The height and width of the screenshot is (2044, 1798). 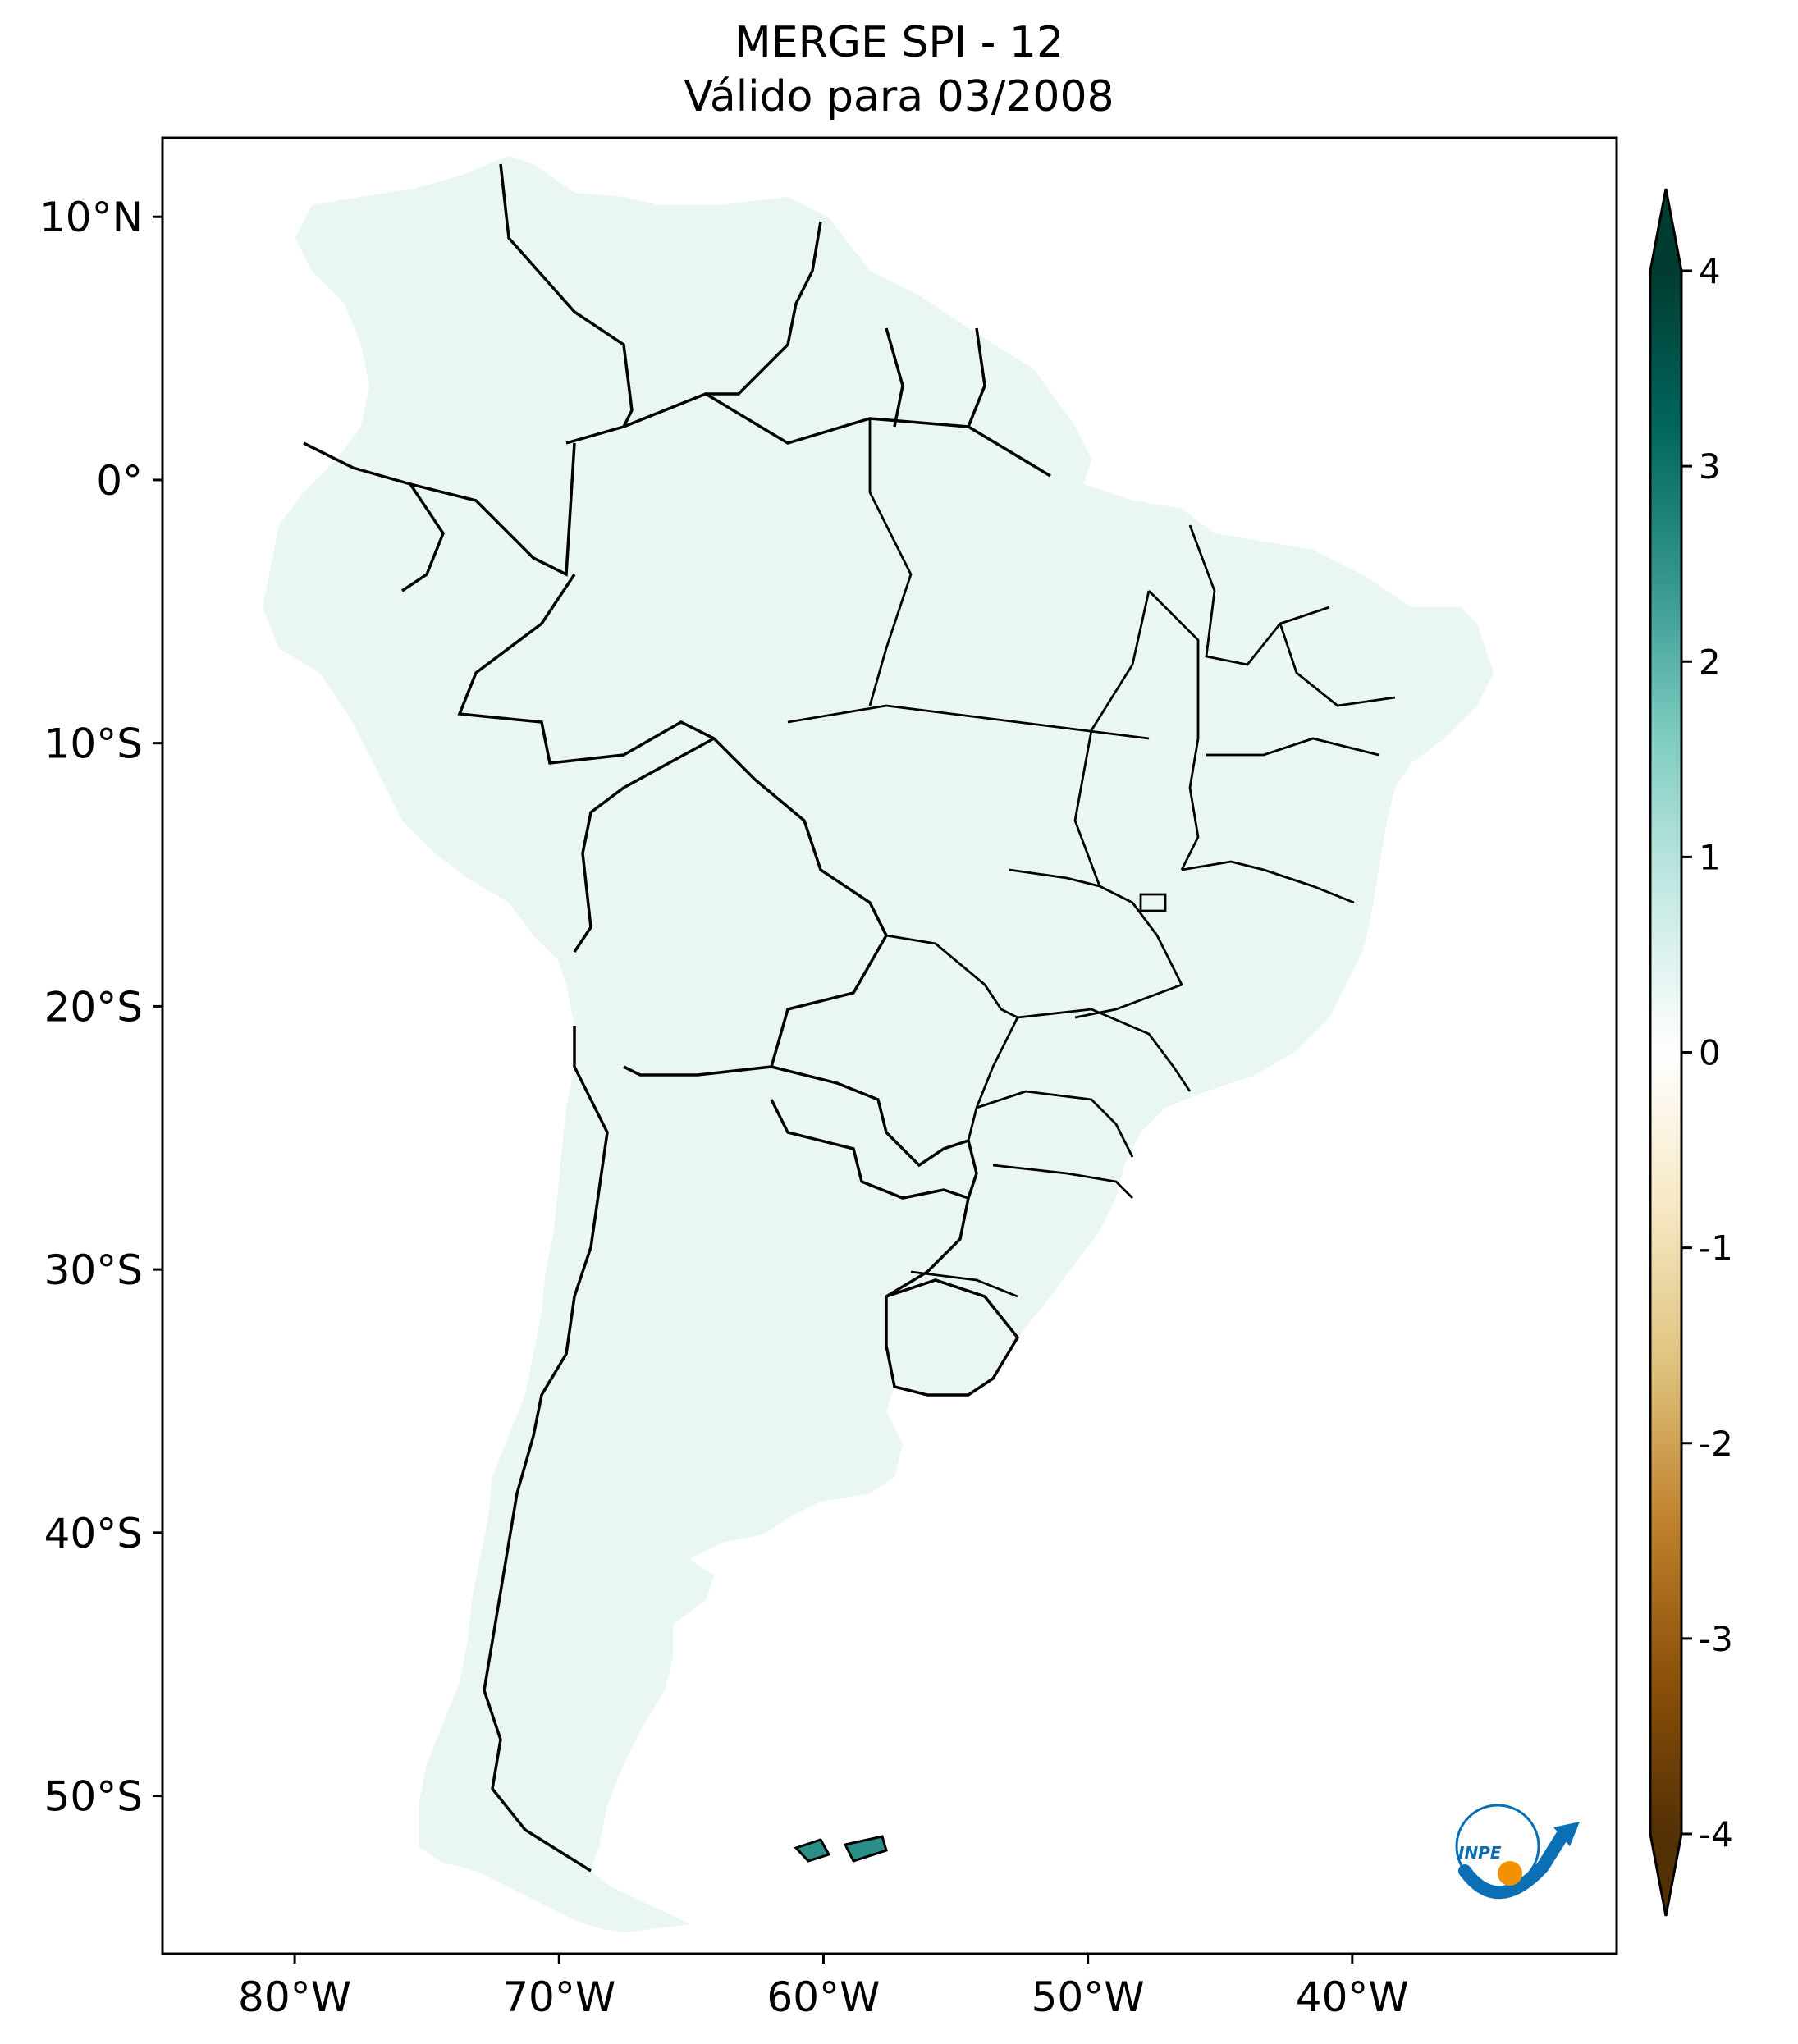 I want to click on border-guyana-suriname, so click(x=894, y=377).